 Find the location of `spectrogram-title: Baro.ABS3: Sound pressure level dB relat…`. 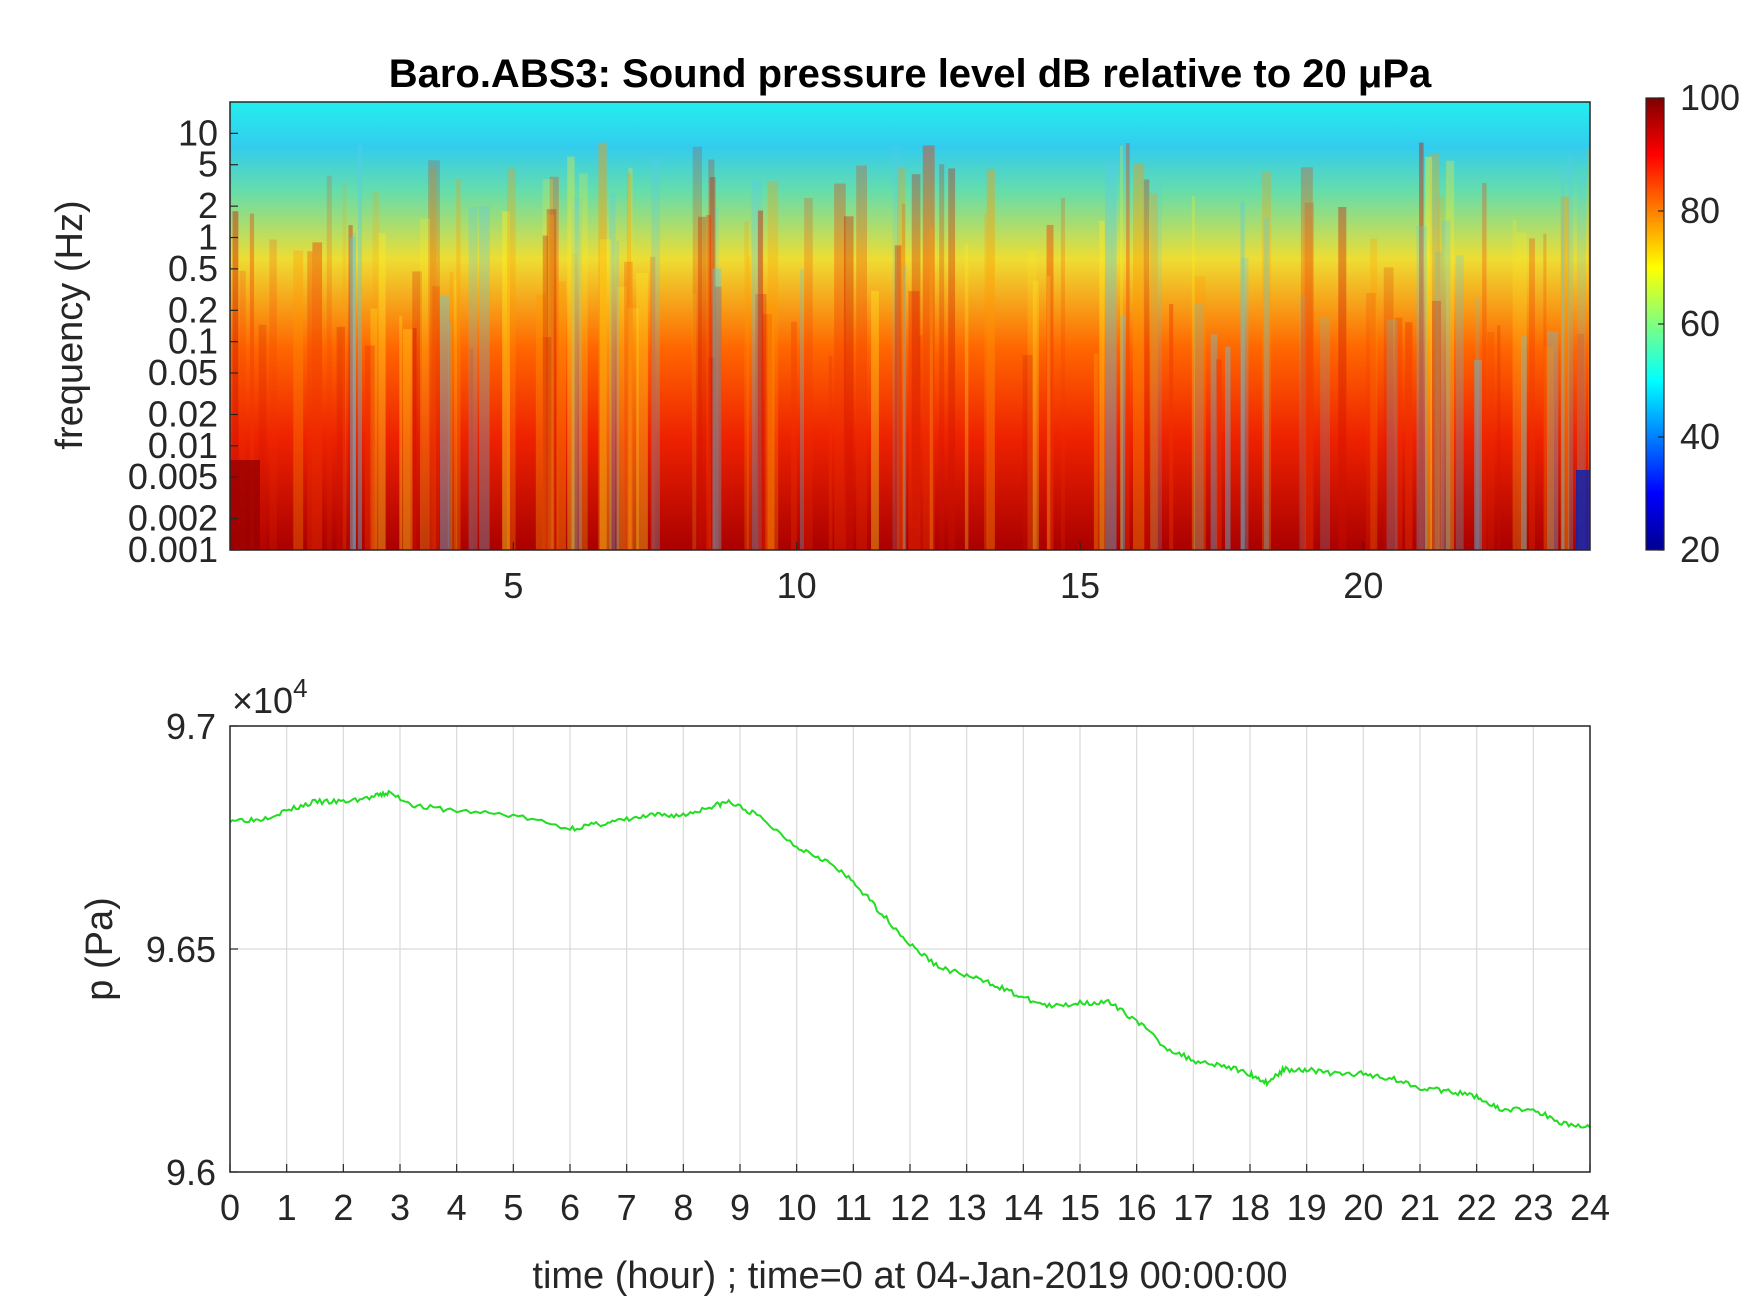

spectrogram-title: Baro.ABS3: Sound pressure level dB relat… is located at coordinates (910, 74).